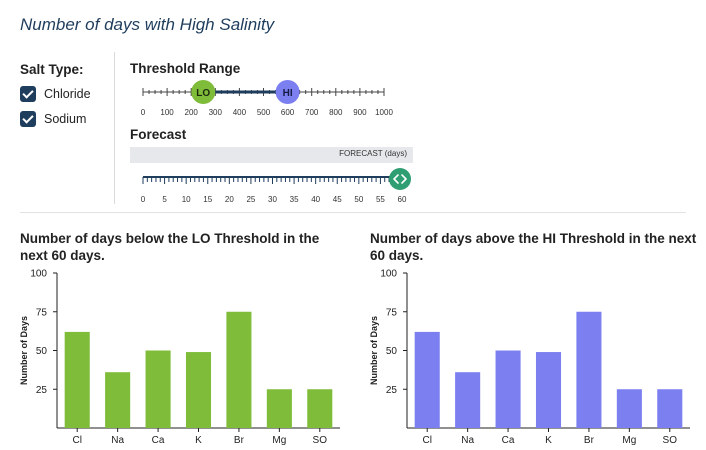  I want to click on hi-x-tick-label: Ca, so click(508, 440).